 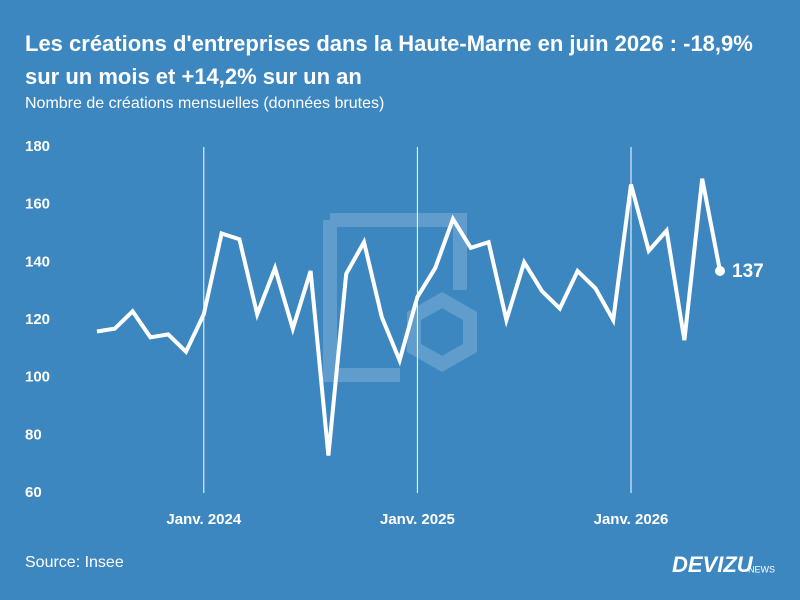 I want to click on x-tick-label: Janv. 2024, so click(x=203, y=519).